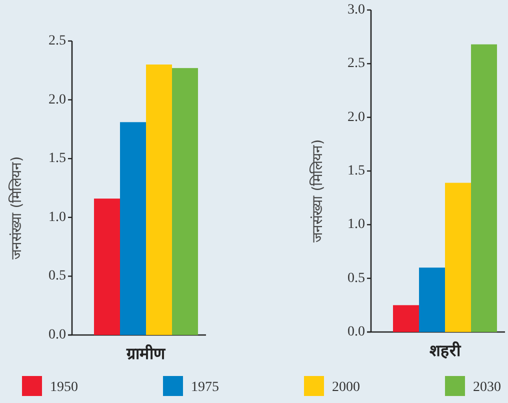 Image resolution: width=508 pixels, height=403 pixels. What do you see at coordinates (487, 387) in the screenshot?
I see `legend-label: 2030` at bounding box center [487, 387].